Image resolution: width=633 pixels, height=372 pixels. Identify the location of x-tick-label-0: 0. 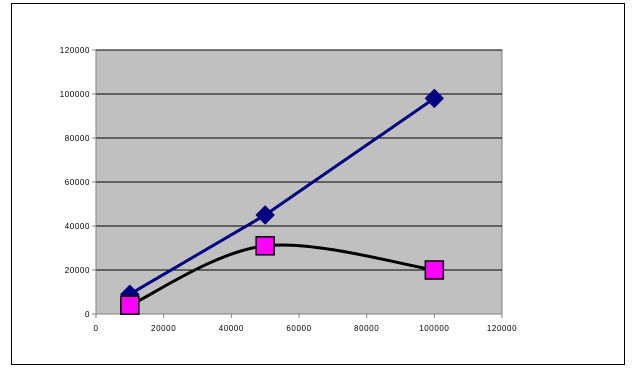
(95, 328).